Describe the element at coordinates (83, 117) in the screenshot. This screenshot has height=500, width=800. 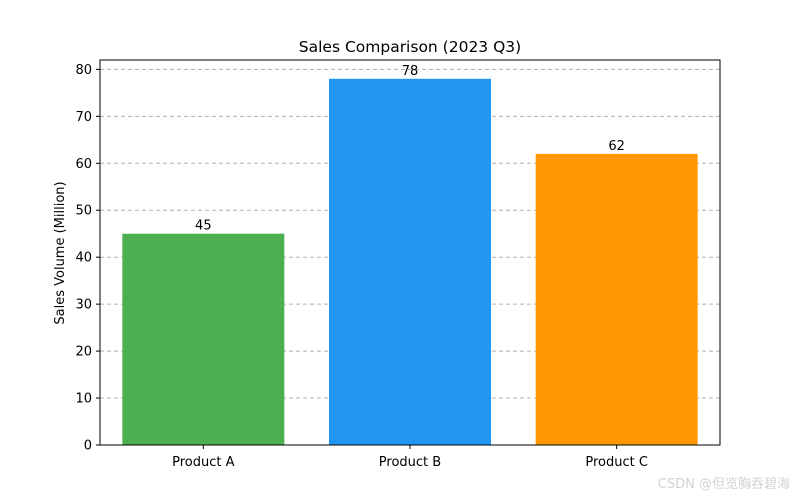
I see `y-tick-label: 70` at that location.